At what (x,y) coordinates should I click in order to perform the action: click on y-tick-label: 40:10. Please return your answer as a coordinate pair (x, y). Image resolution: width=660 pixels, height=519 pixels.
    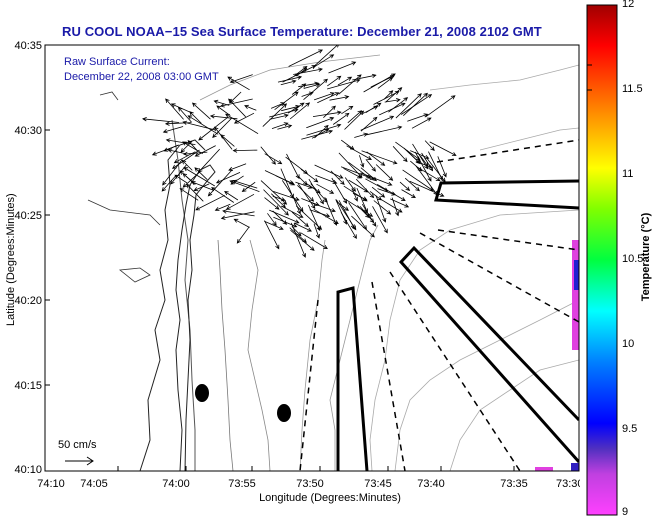
    Looking at the image, I should click on (28, 470).